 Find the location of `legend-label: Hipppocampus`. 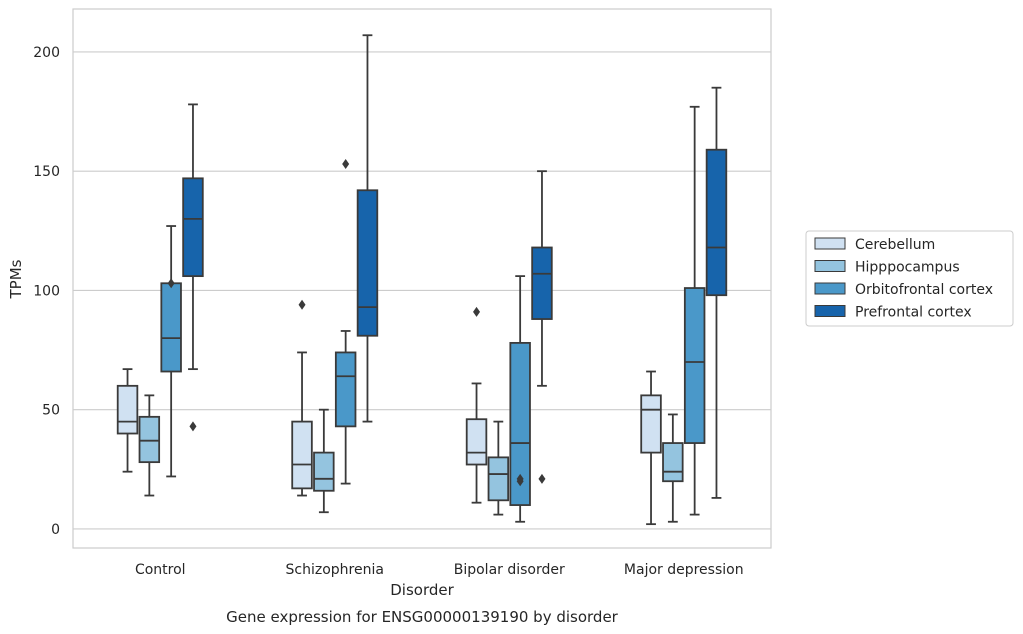

legend-label: Hipppocampus is located at coordinates (907, 268).